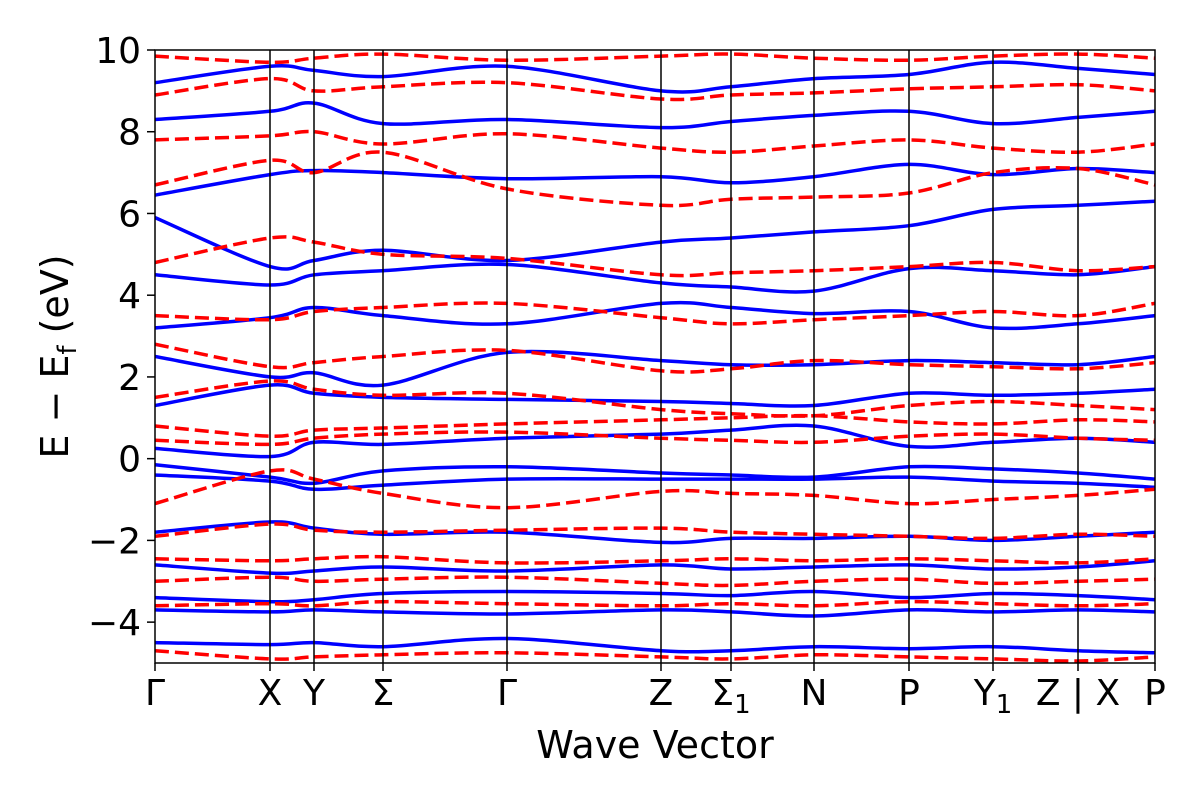  Describe the element at coordinates (383, 693) in the screenshot. I see `x-tick-label-3: Σ` at that location.